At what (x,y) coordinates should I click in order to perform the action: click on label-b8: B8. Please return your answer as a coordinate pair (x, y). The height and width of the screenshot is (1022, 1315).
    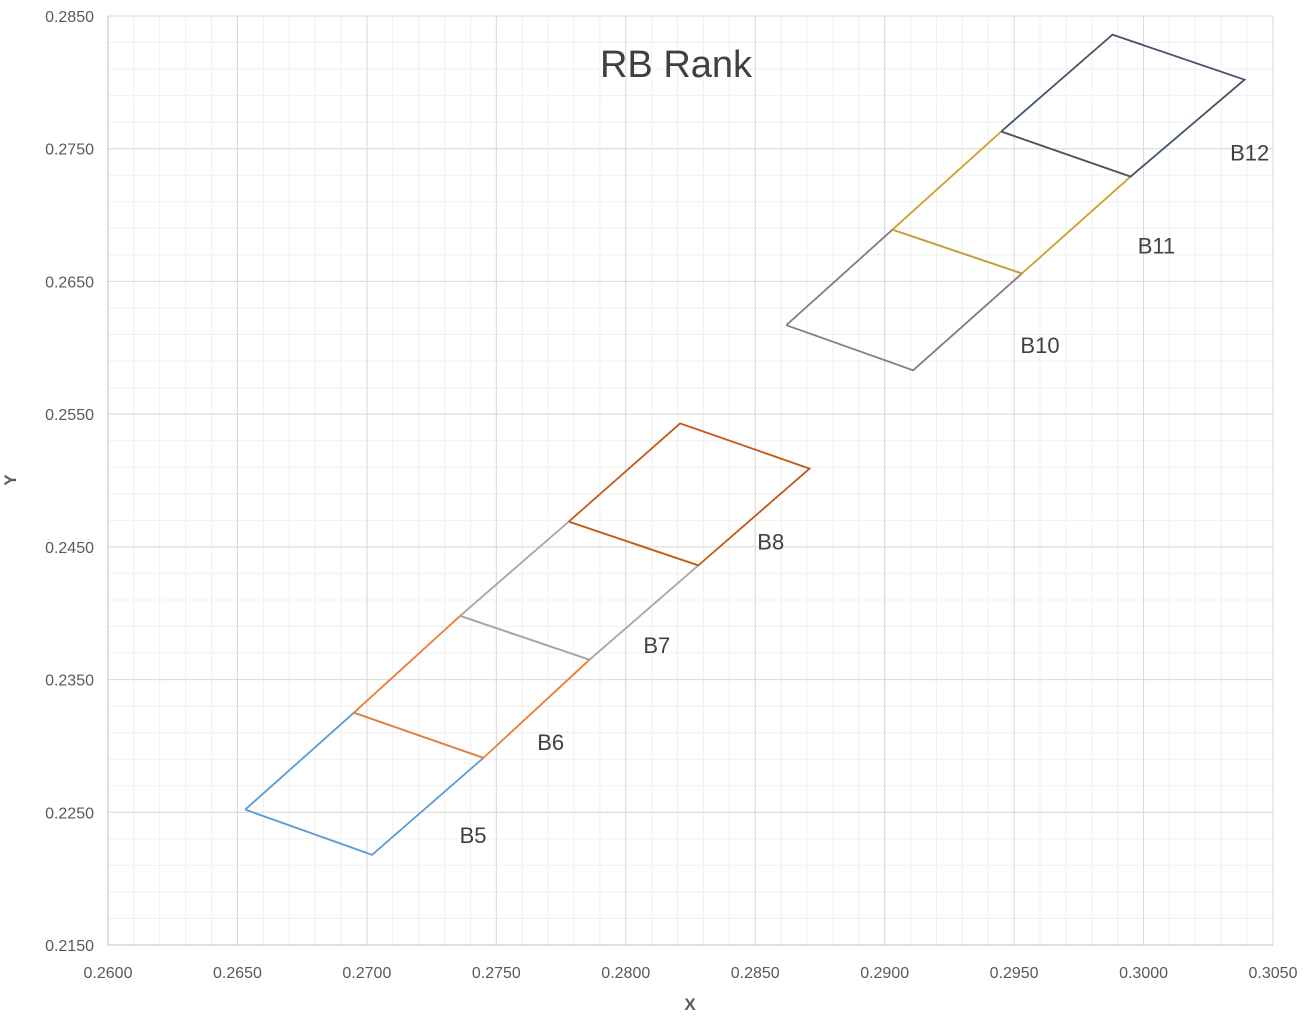
    Looking at the image, I should click on (770, 542).